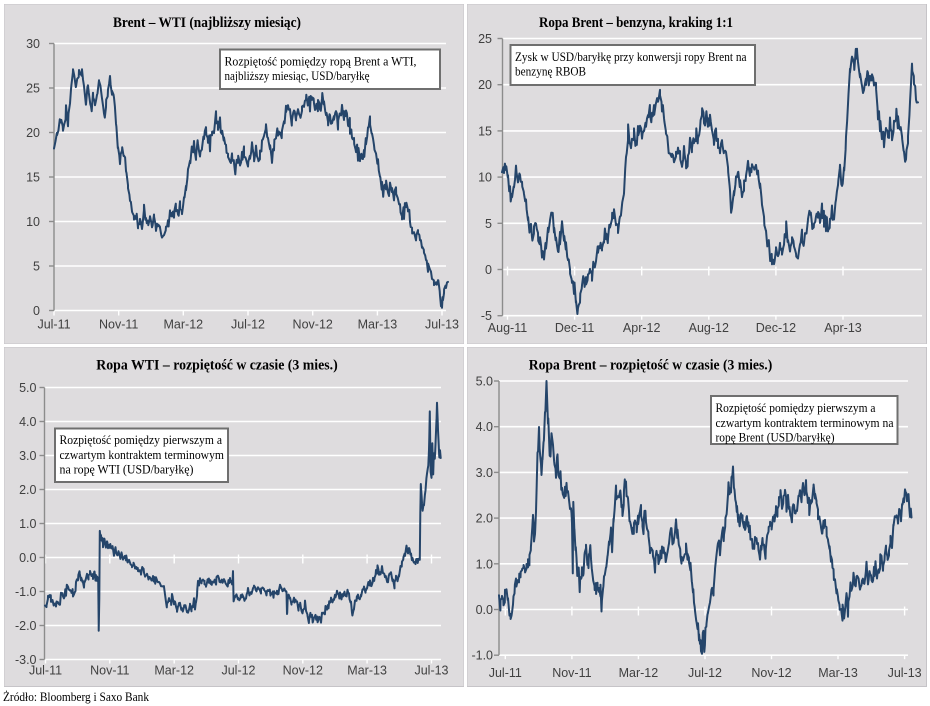 This screenshot has width=930, height=706. Describe the element at coordinates (207, 23) in the screenshot. I see `svg-text:Brent – WTI (najbliższy miesią: Brent – WTI (najbliższy miesiąc)` at that location.